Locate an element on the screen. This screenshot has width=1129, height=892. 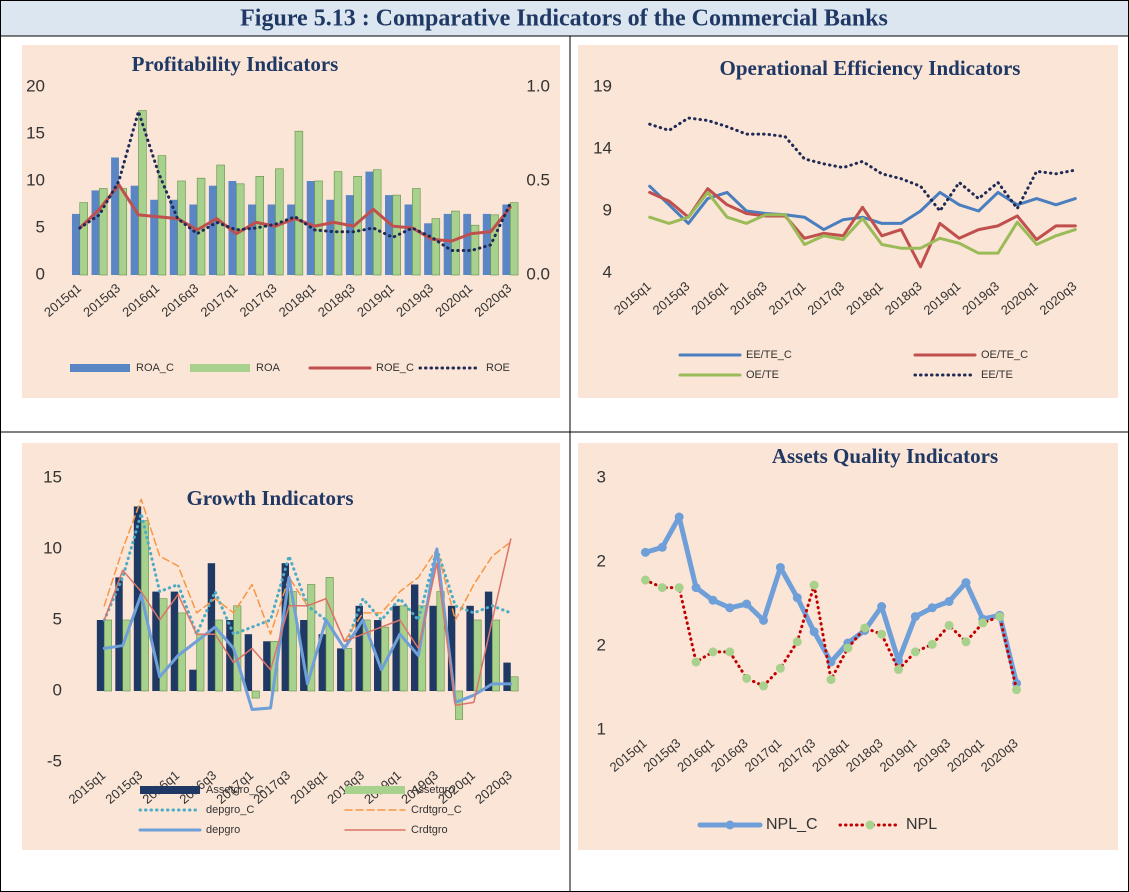
legend-label: OE/TE is located at coordinates (762, 375).